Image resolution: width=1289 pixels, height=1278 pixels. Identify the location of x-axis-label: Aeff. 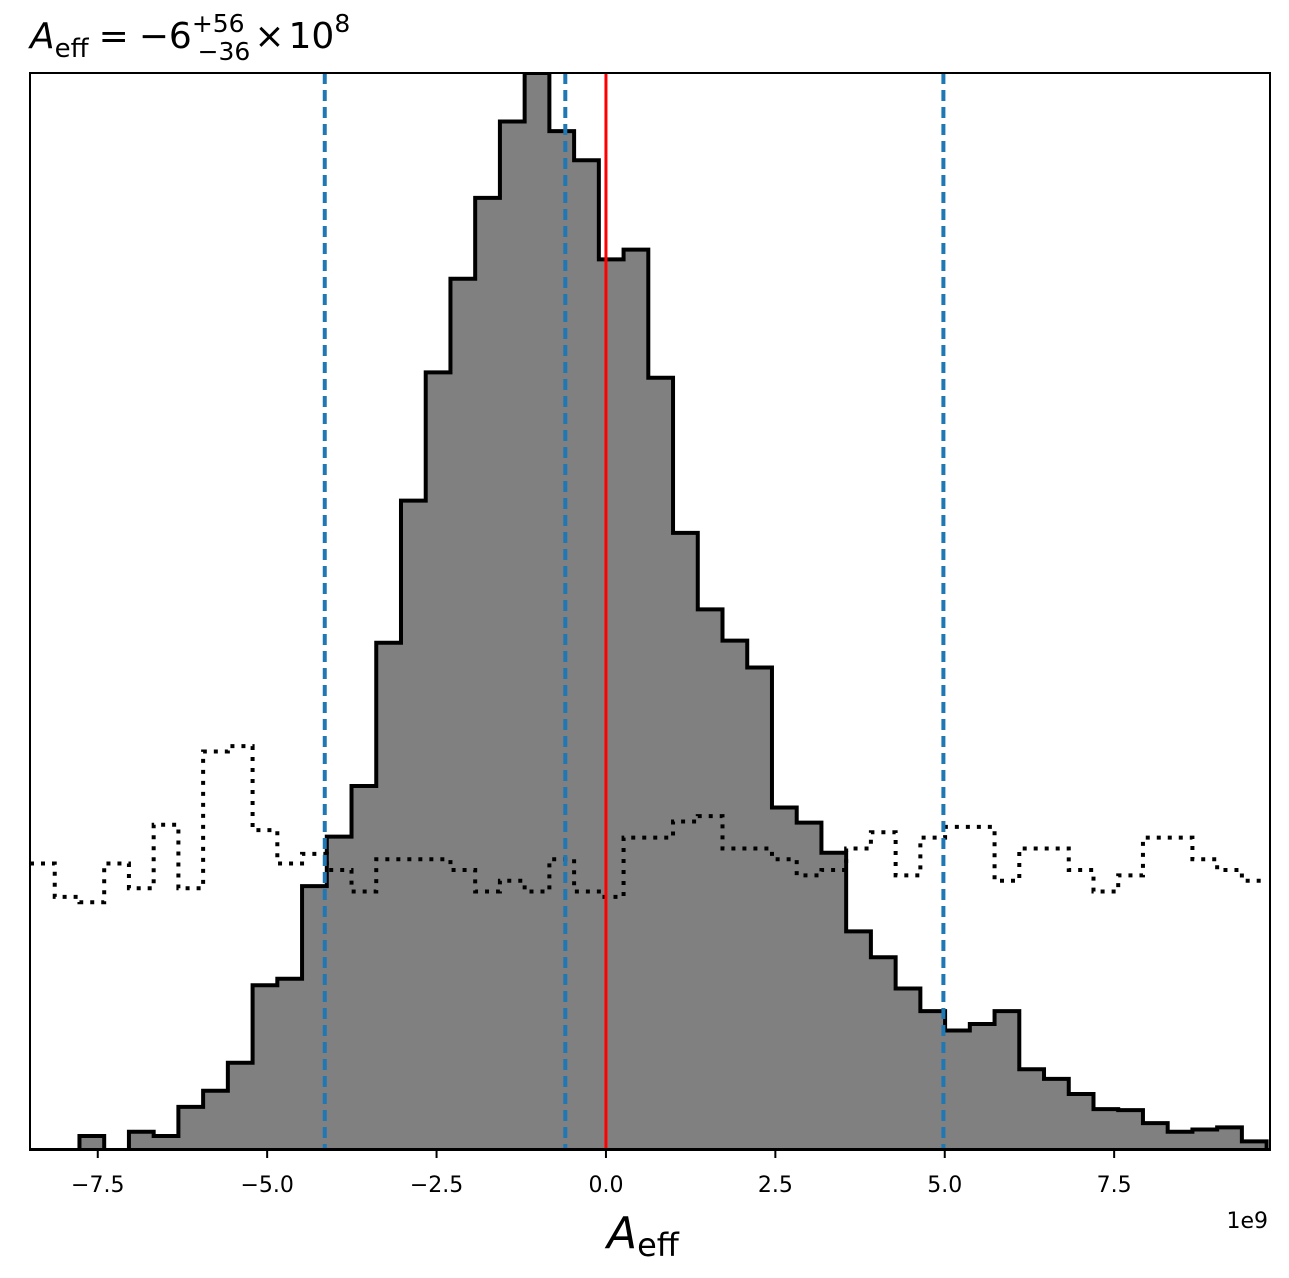
(642, 1236).